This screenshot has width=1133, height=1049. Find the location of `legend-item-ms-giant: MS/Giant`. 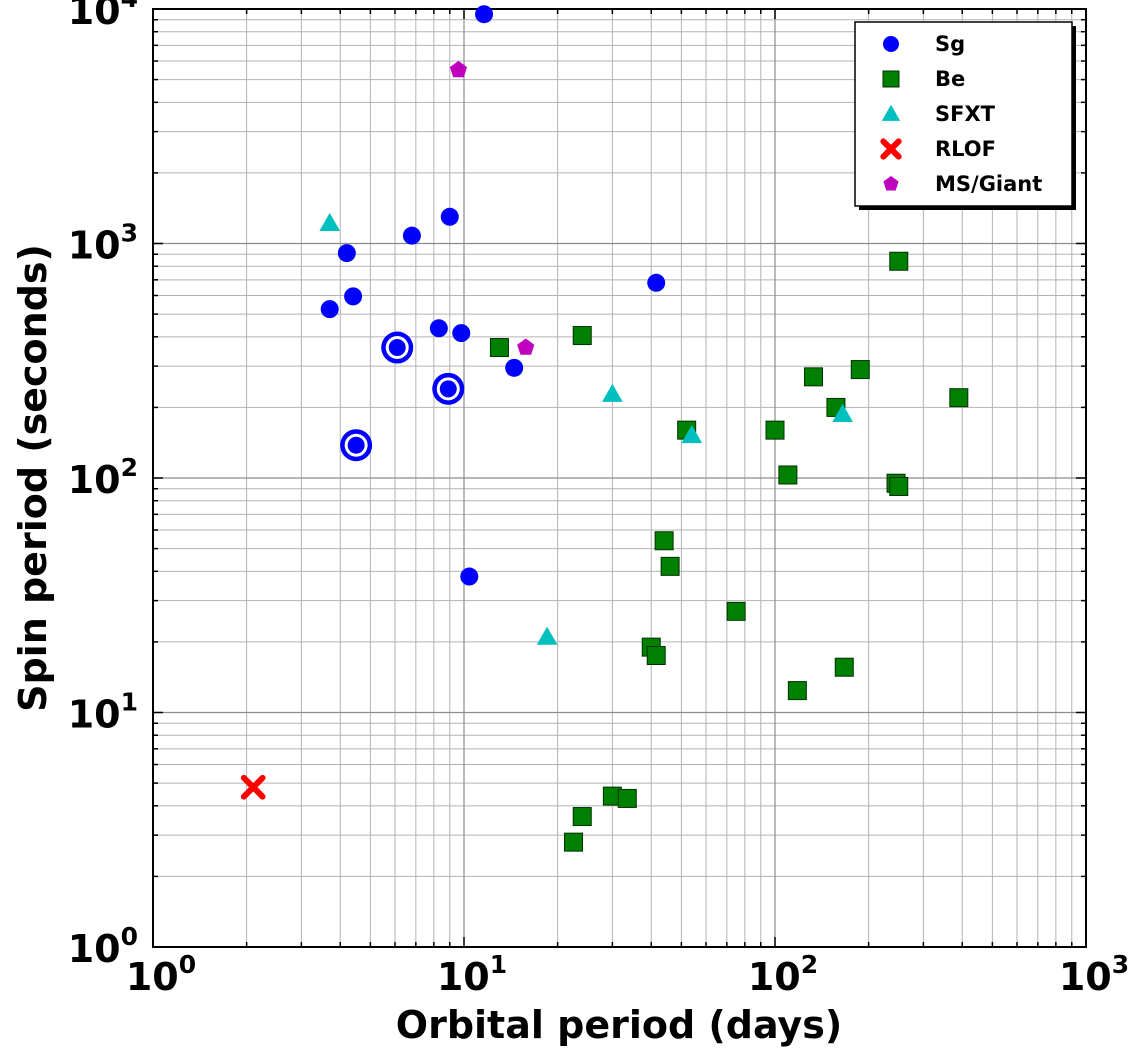

legend-item-ms-giant: MS/Giant is located at coordinates (962, 184).